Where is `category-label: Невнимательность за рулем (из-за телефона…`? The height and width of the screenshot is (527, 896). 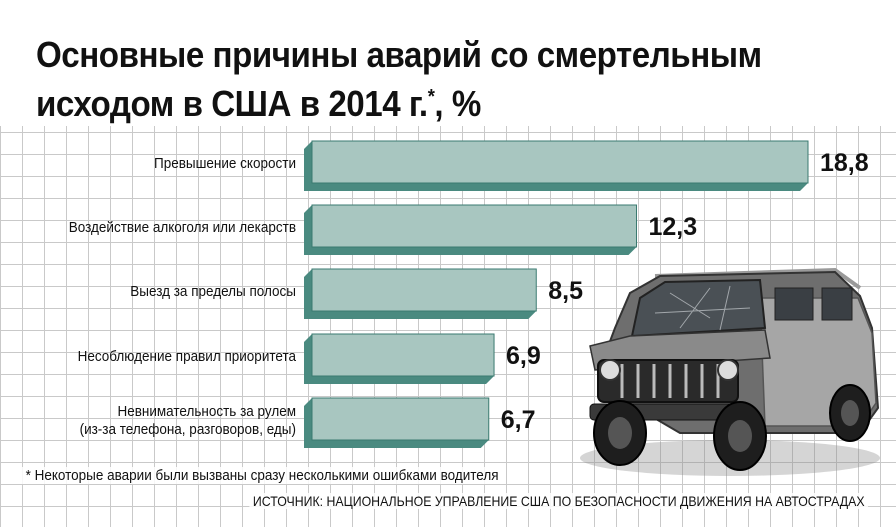
category-label: Невнимательность за рулем (из-за телефона… is located at coordinates (161, 421).